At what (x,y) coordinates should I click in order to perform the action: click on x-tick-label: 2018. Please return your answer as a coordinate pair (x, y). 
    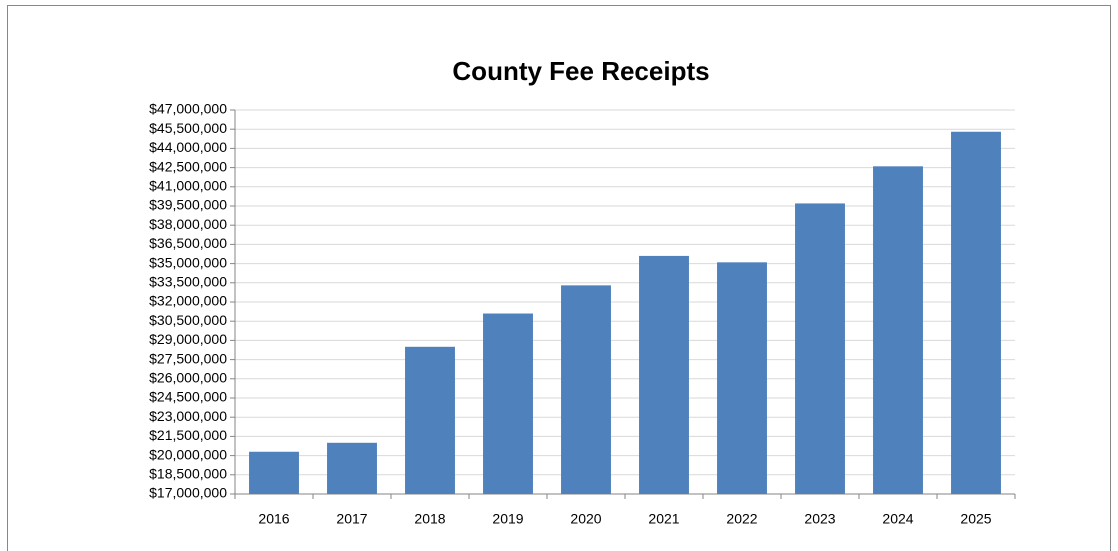
    Looking at the image, I should click on (429, 519).